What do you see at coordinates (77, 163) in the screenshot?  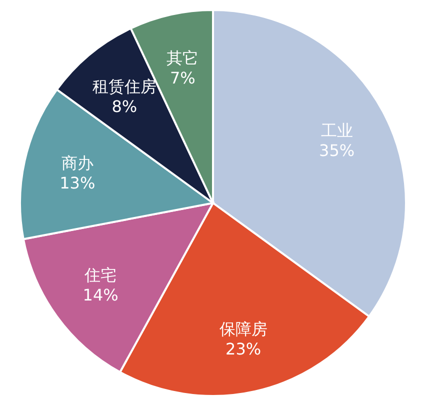 I see `slice-label: 商办` at bounding box center [77, 163].